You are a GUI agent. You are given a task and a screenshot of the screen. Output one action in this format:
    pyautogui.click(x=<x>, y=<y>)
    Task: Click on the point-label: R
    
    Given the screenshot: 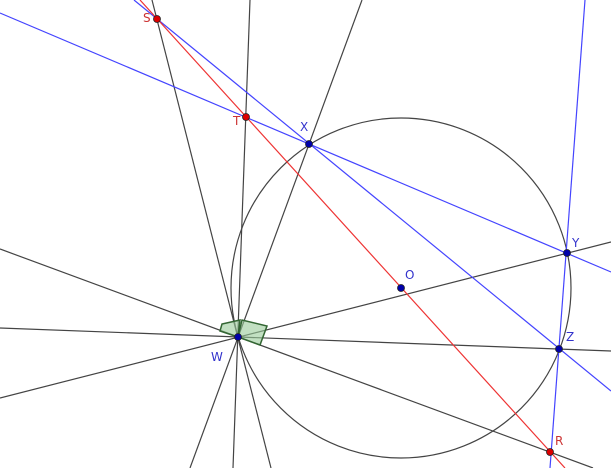 What is the action you would take?
    pyautogui.click(x=559, y=441)
    